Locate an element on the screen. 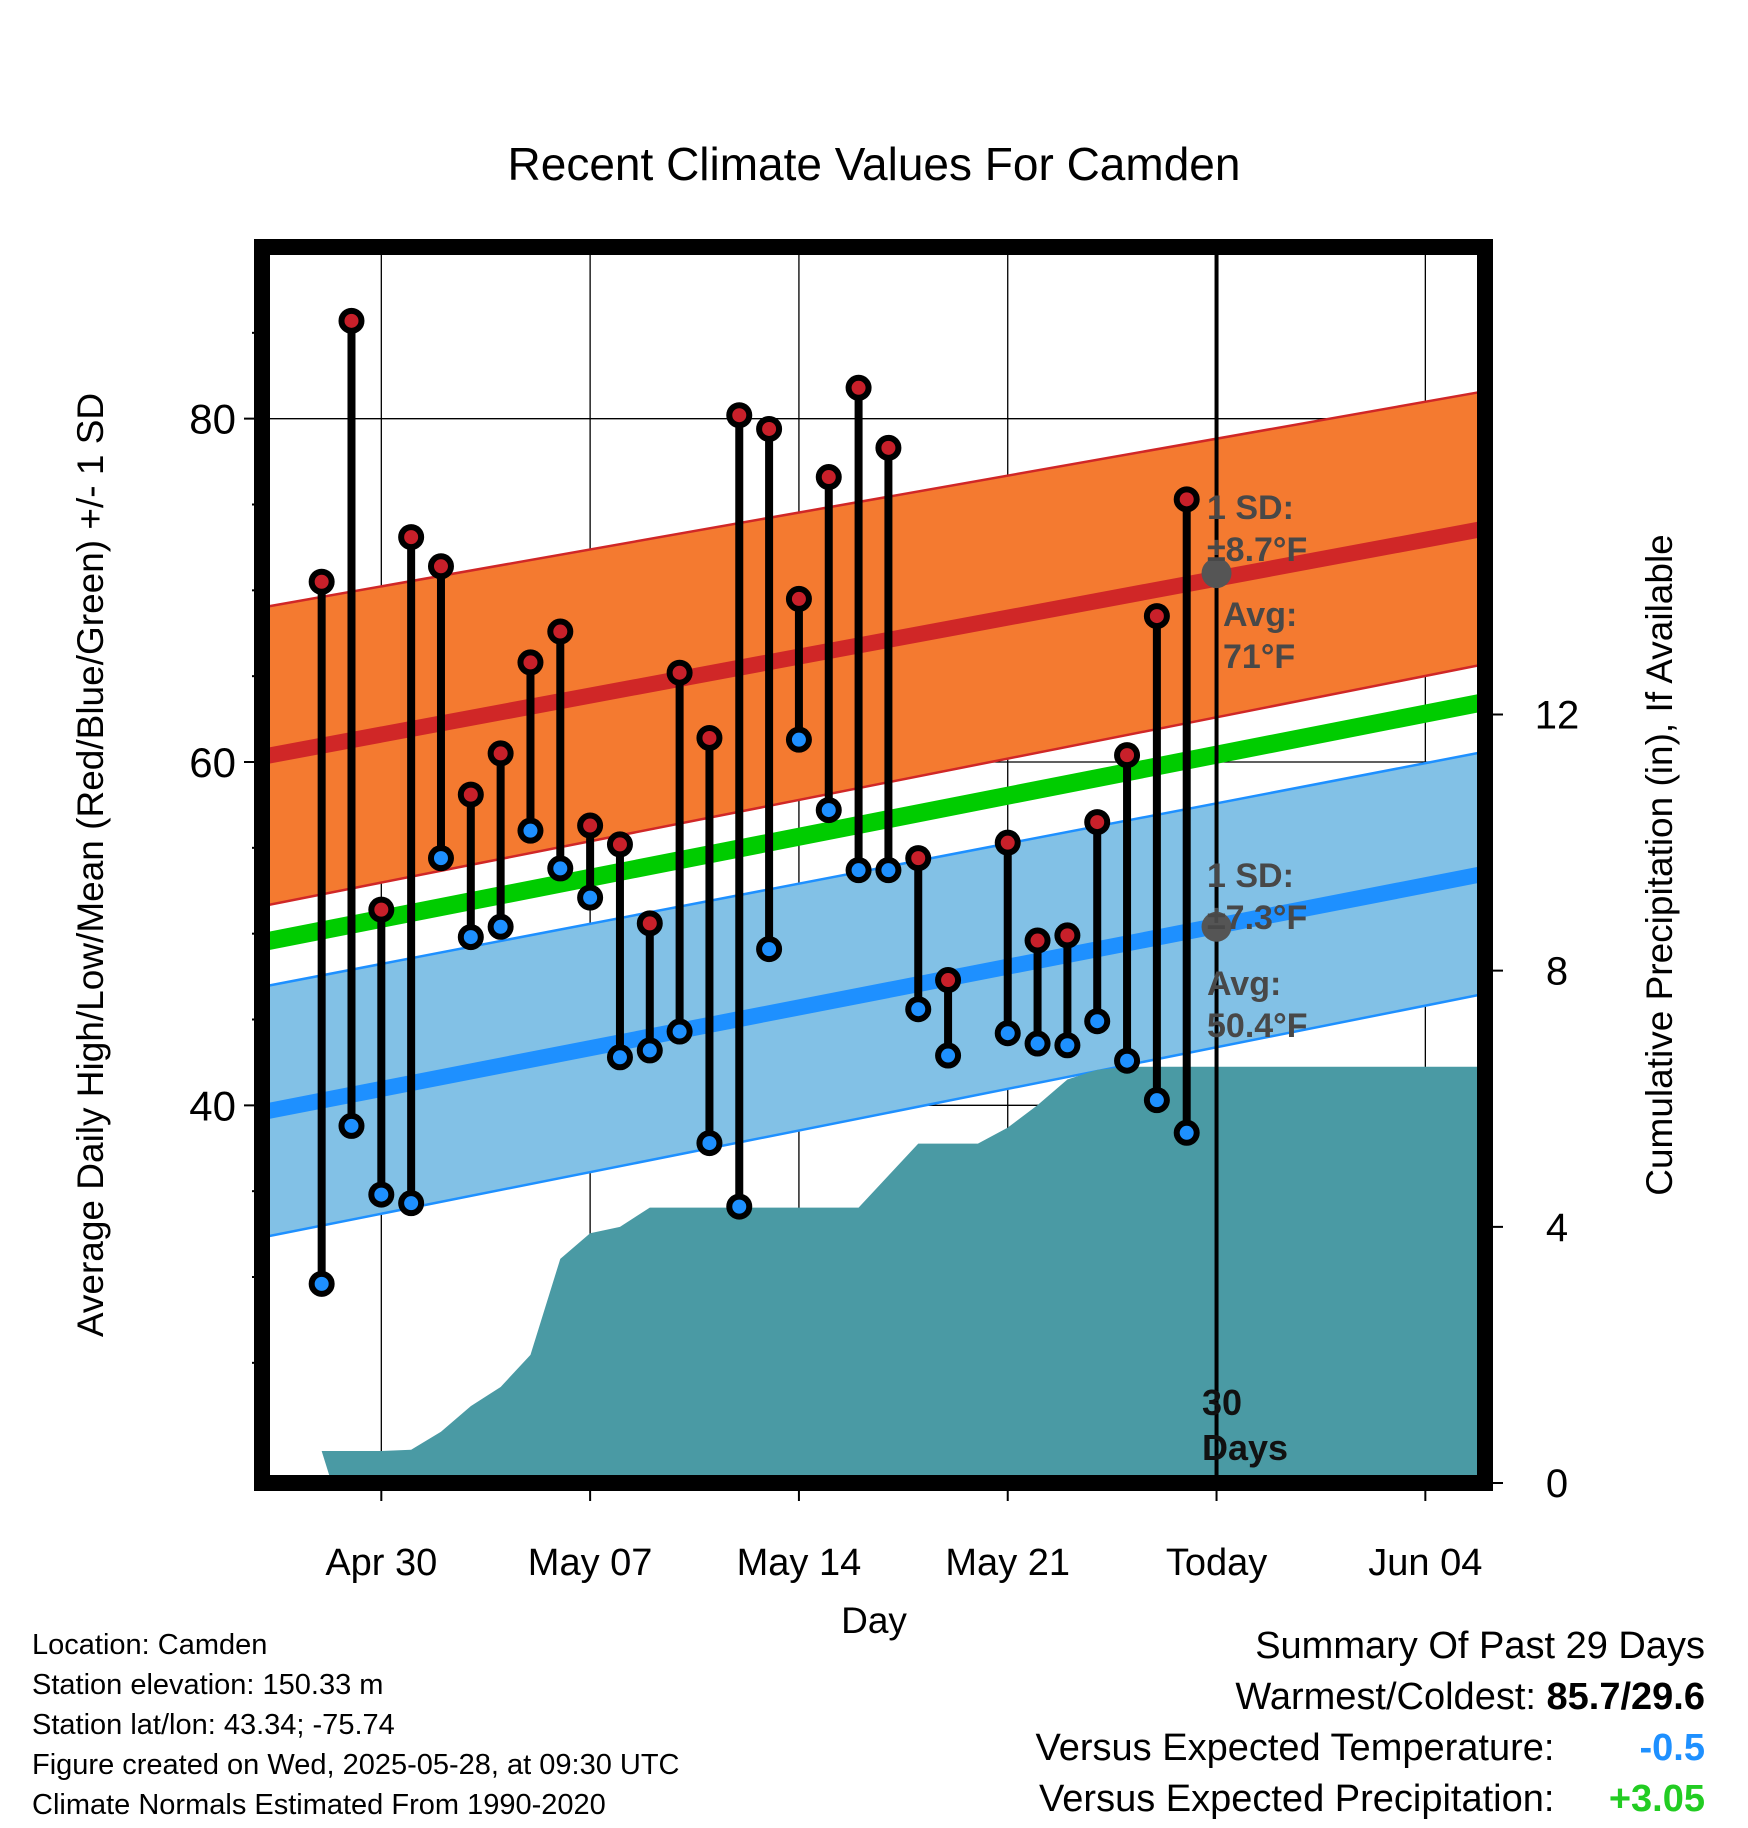 The height and width of the screenshot is (1828, 1748). summary-warm-cold: Warmest/Coldest: 85.7/29.6 is located at coordinates (1370, 1697).